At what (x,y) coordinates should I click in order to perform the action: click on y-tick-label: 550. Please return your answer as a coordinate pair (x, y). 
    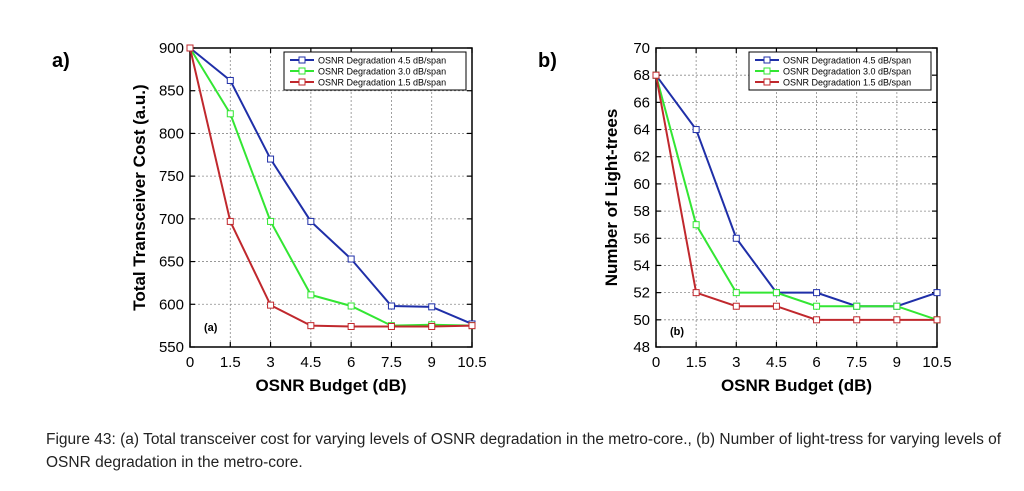
    Looking at the image, I should click on (171, 347).